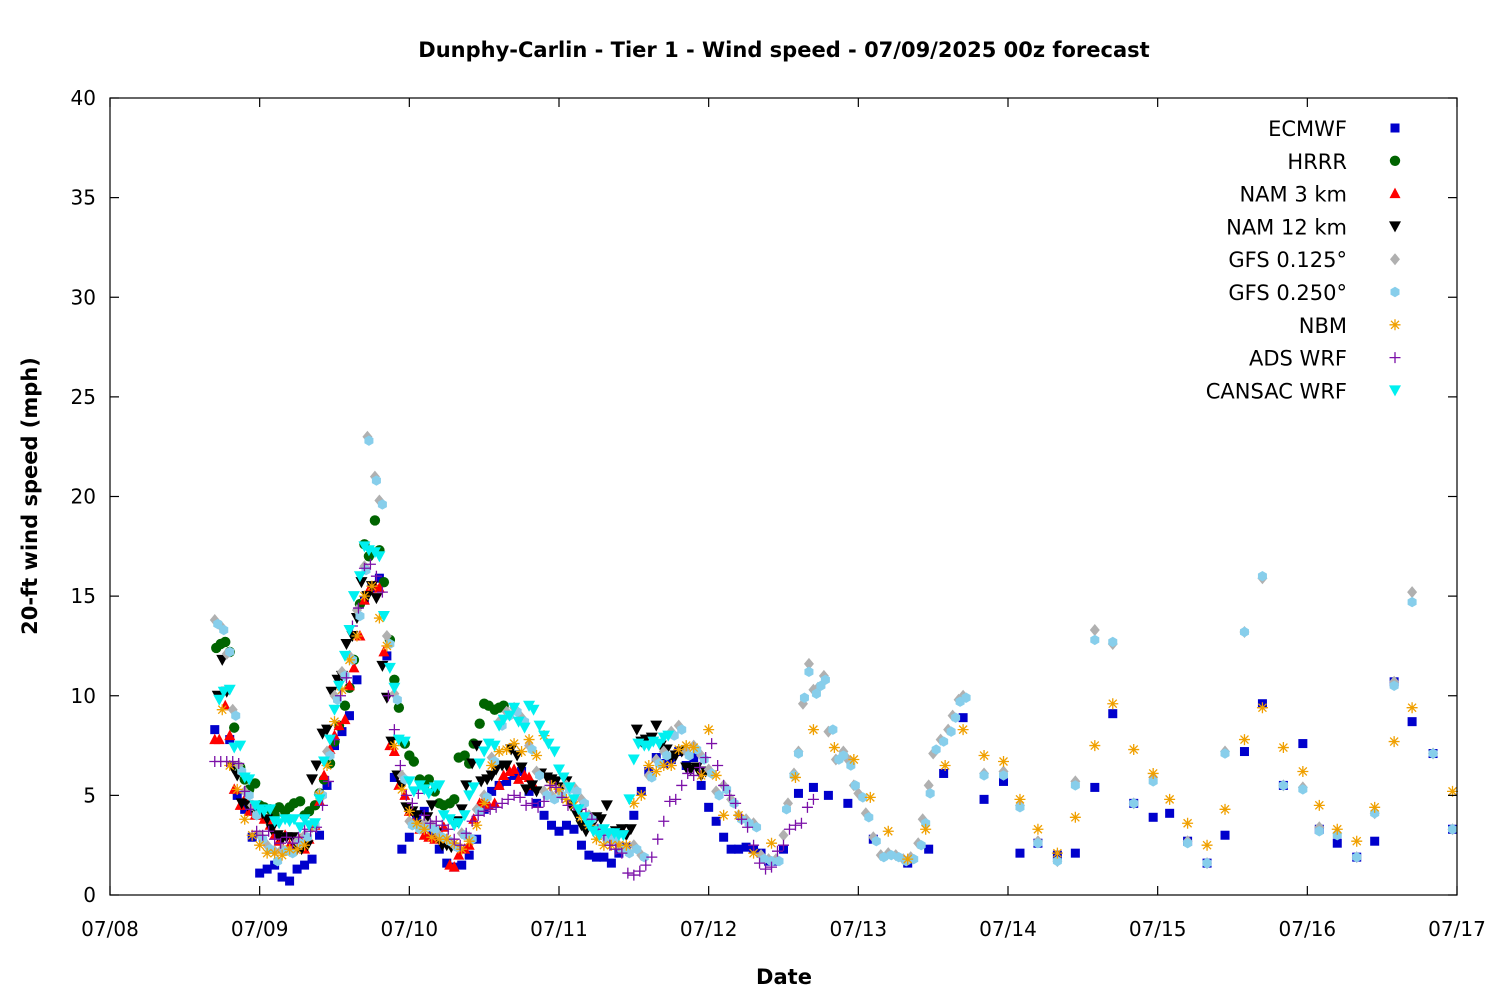 The width and height of the screenshot is (1500, 1000). I want to click on x-tick-label: 07/13, so click(859, 929).